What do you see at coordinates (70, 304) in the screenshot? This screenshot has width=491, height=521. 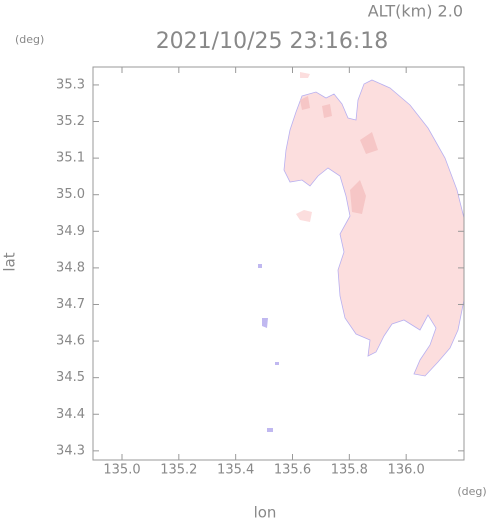 I see `y-tick-label: 34.7` at bounding box center [70, 304].